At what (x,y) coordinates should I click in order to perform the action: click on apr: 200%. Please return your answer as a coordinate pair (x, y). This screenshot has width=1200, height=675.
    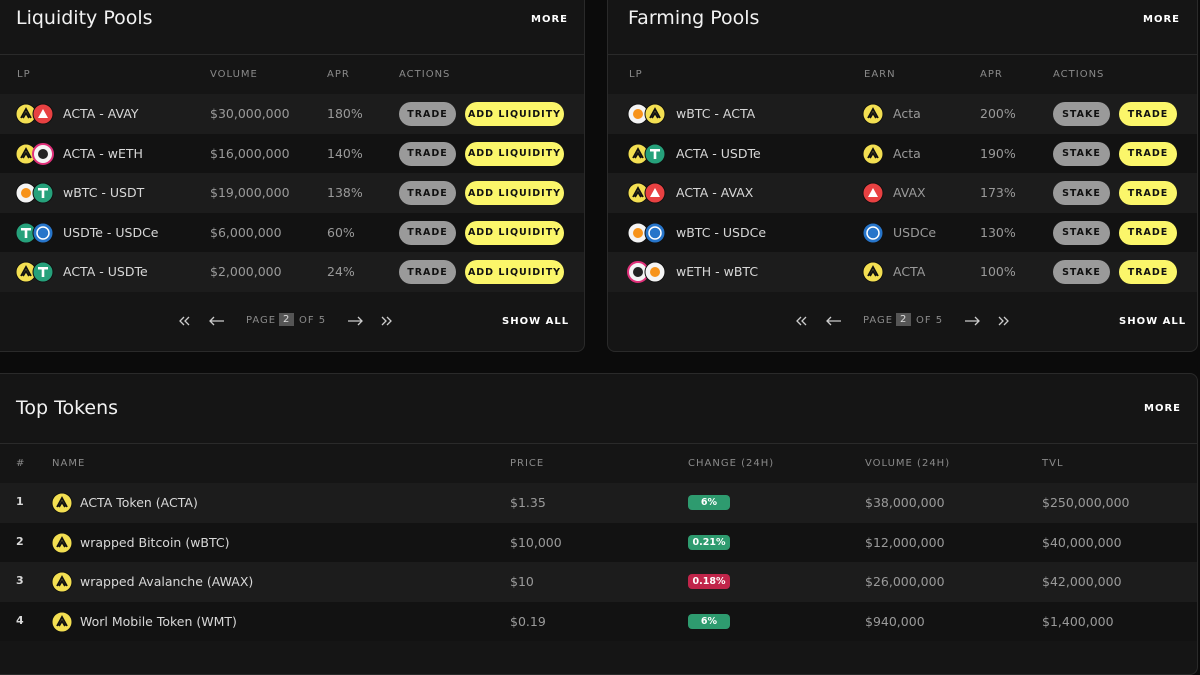
    Looking at the image, I should click on (998, 113).